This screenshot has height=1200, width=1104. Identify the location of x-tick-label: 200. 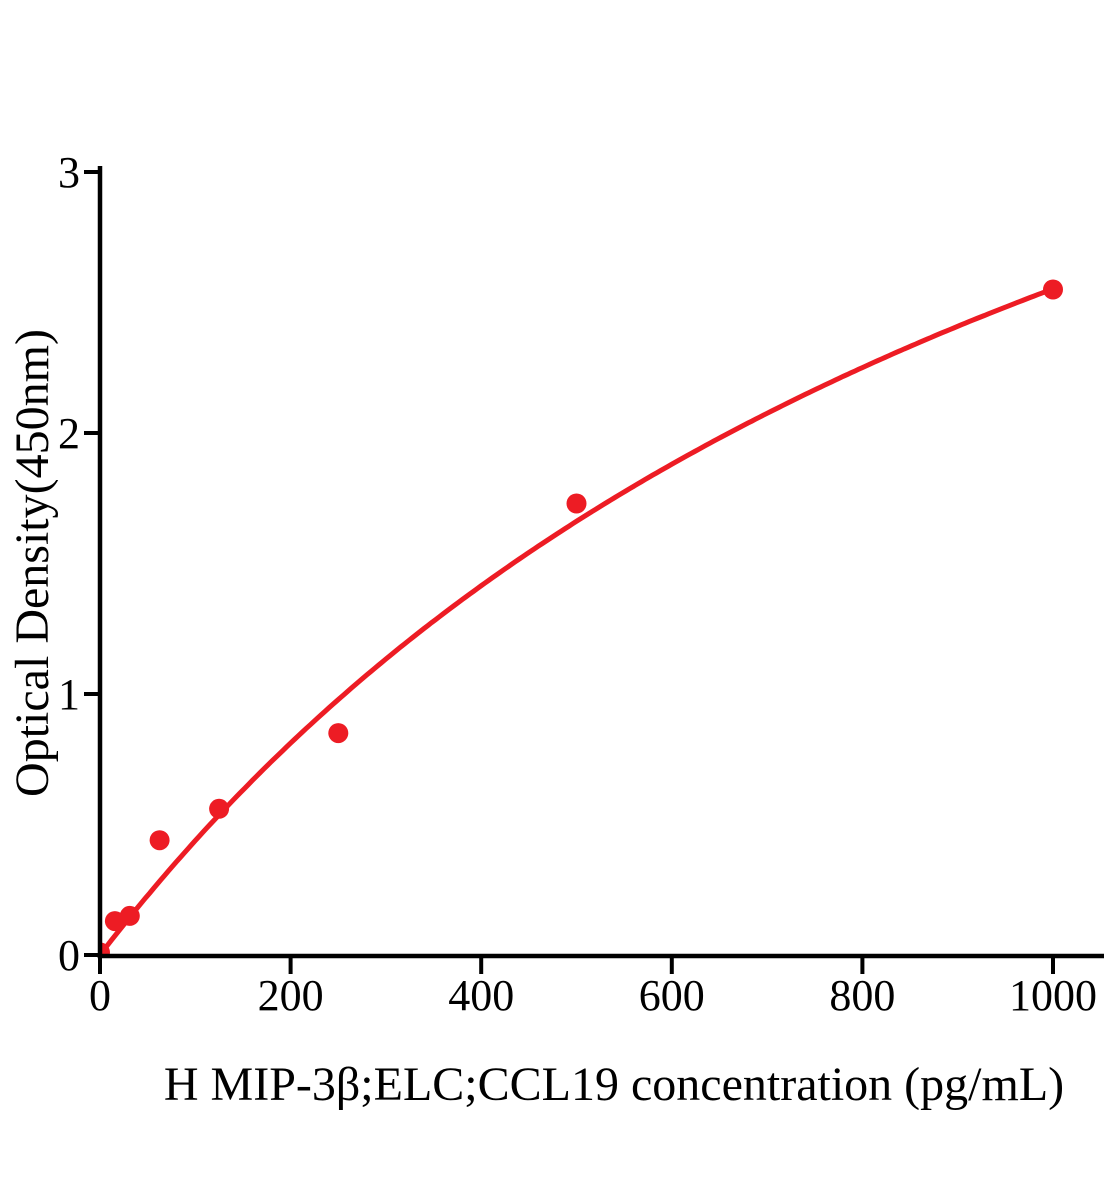
(291, 995).